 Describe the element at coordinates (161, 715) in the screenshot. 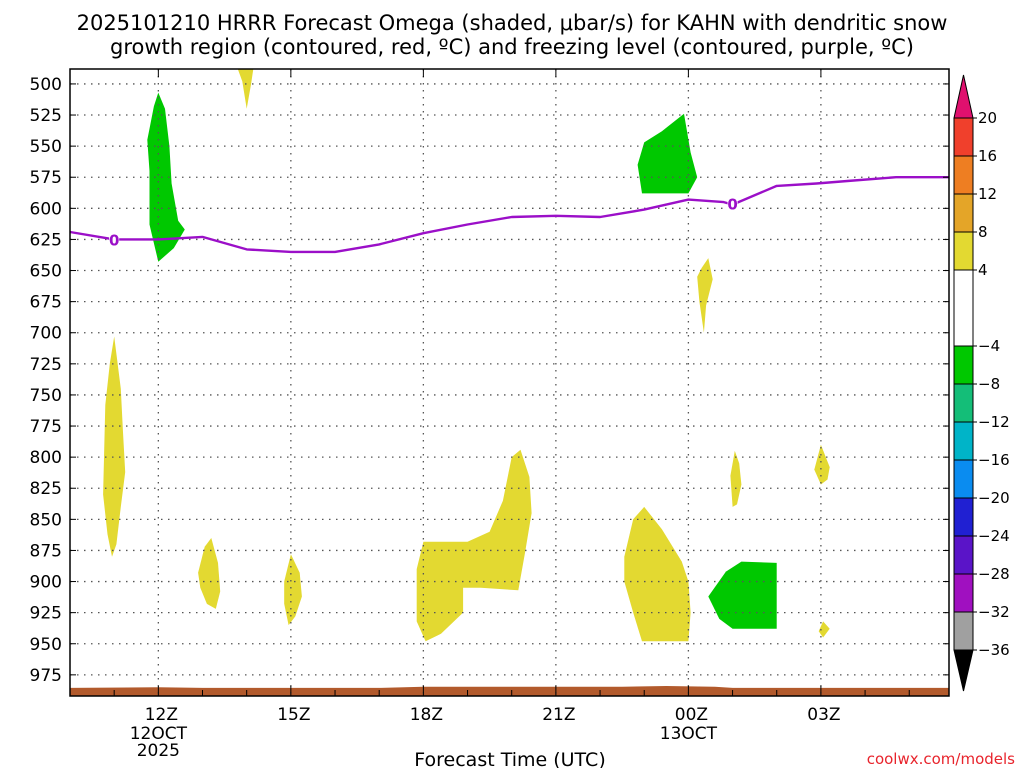

I see `x-tick-label-12Z: 12Z` at that location.